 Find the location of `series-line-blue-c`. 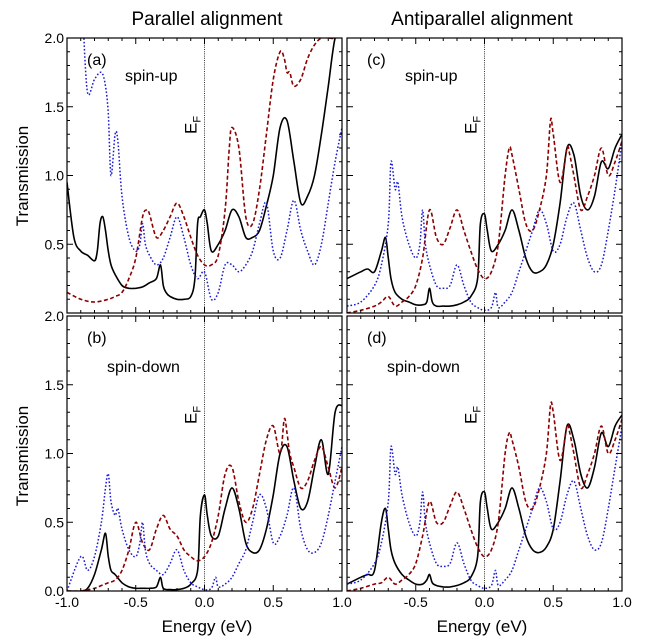

series-line-blue-c is located at coordinates (484, 226).